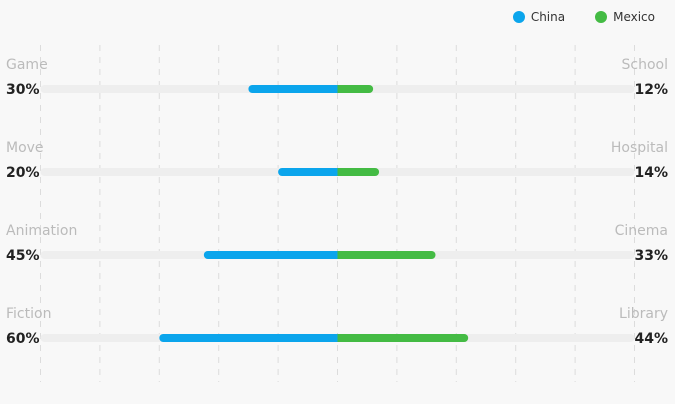 The width and height of the screenshot is (675, 404). Describe the element at coordinates (28, 314) in the screenshot. I see `category-label-left: Fiction` at that location.